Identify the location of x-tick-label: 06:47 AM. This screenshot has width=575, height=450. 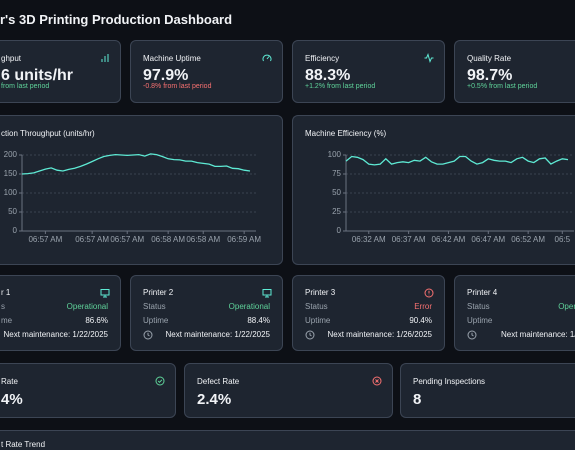
(488, 239).